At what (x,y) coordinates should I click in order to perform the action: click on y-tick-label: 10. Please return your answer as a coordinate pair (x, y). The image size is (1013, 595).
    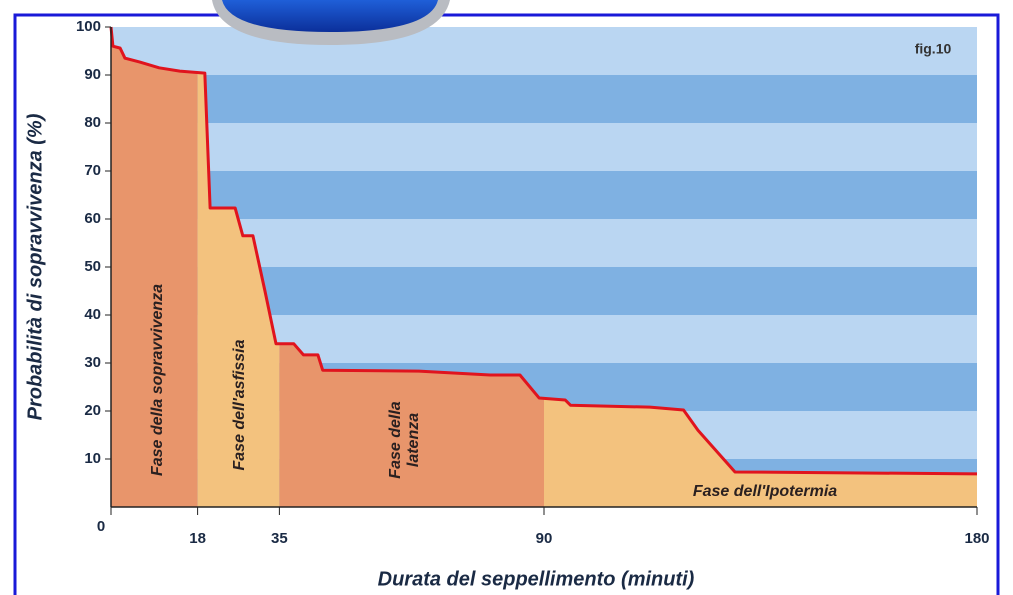
    Looking at the image, I should click on (92, 458).